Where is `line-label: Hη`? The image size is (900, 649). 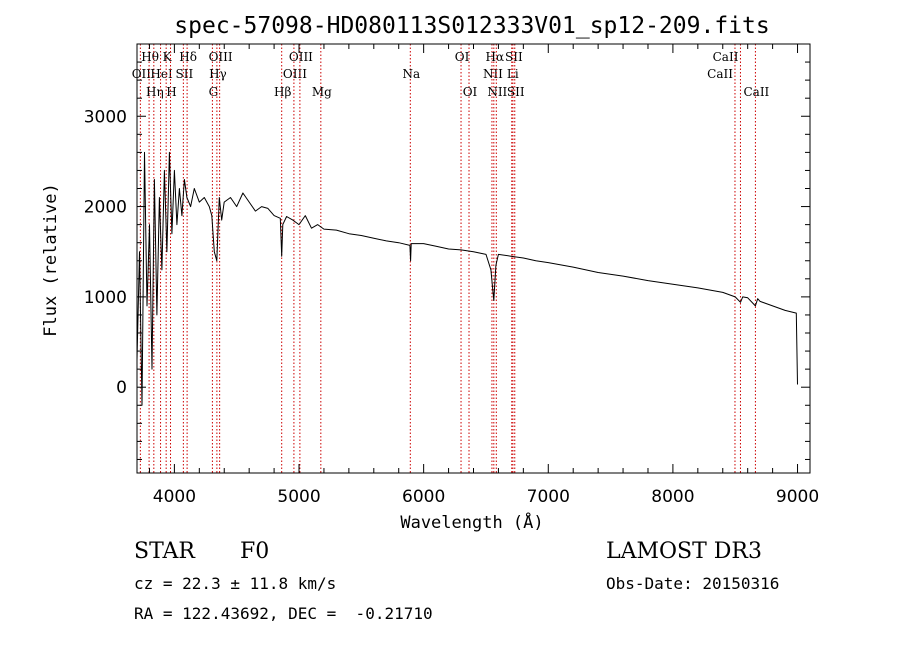
line-label: Hη is located at coordinates (155, 92).